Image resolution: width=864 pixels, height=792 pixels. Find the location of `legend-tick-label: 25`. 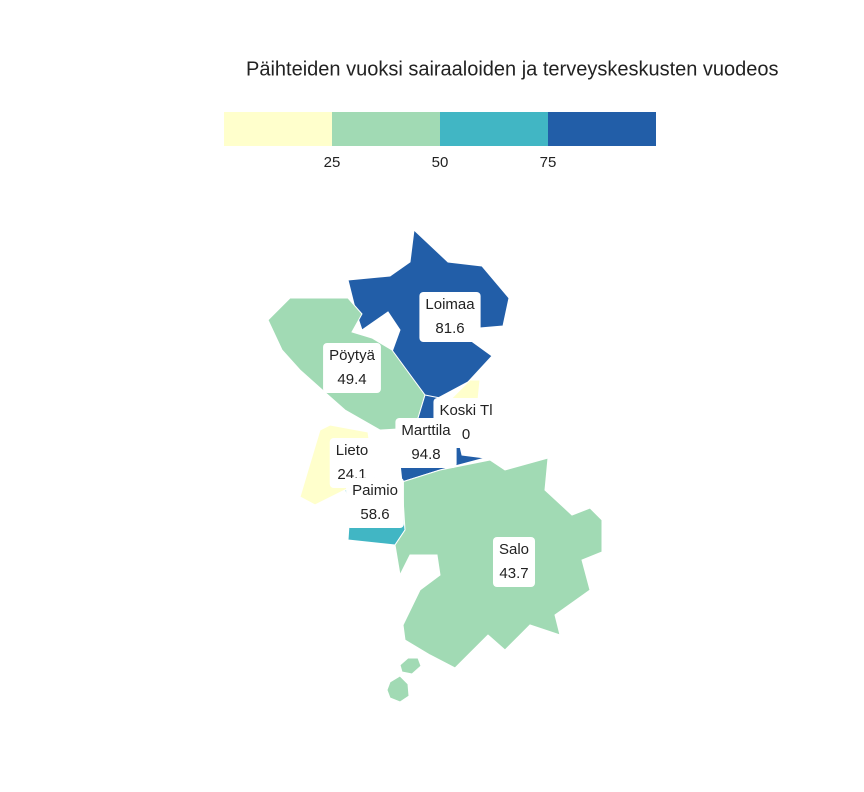

legend-tick-label: 25 is located at coordinates (332, 162).